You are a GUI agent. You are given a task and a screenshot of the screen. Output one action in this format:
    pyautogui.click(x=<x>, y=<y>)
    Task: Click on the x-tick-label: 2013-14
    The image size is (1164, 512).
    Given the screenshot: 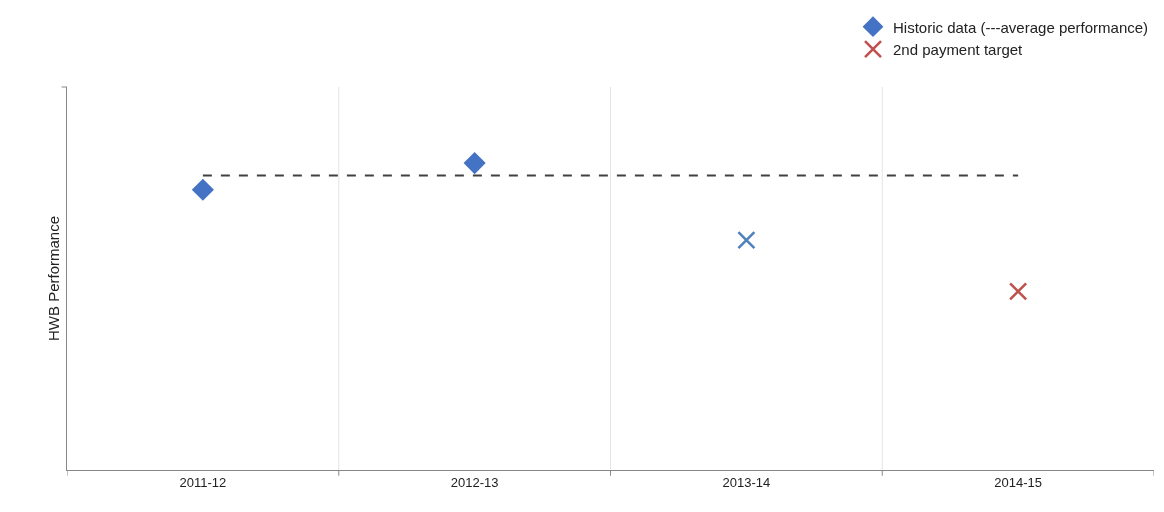 What is the action you would take?
    pyautogui.click(x=746, y=482)
    